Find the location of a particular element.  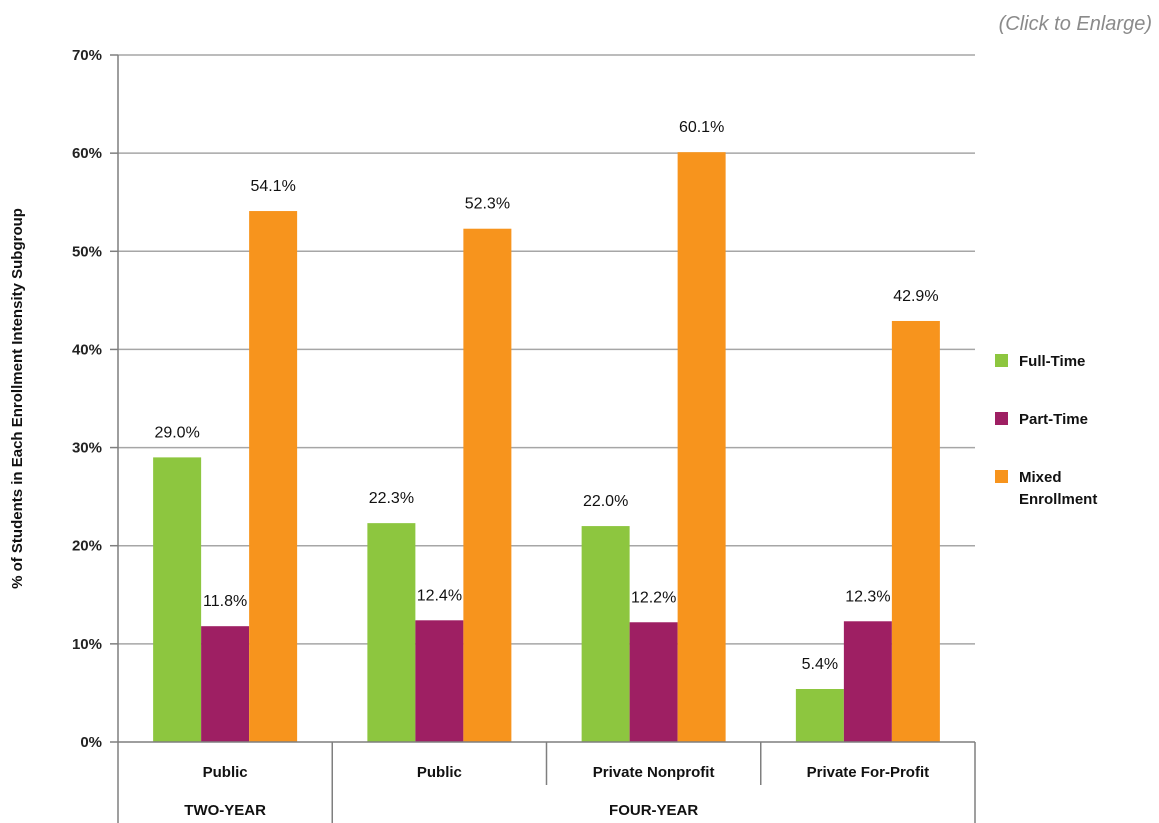

legend-swatch-mixed is located at coordinates (1001, 476).